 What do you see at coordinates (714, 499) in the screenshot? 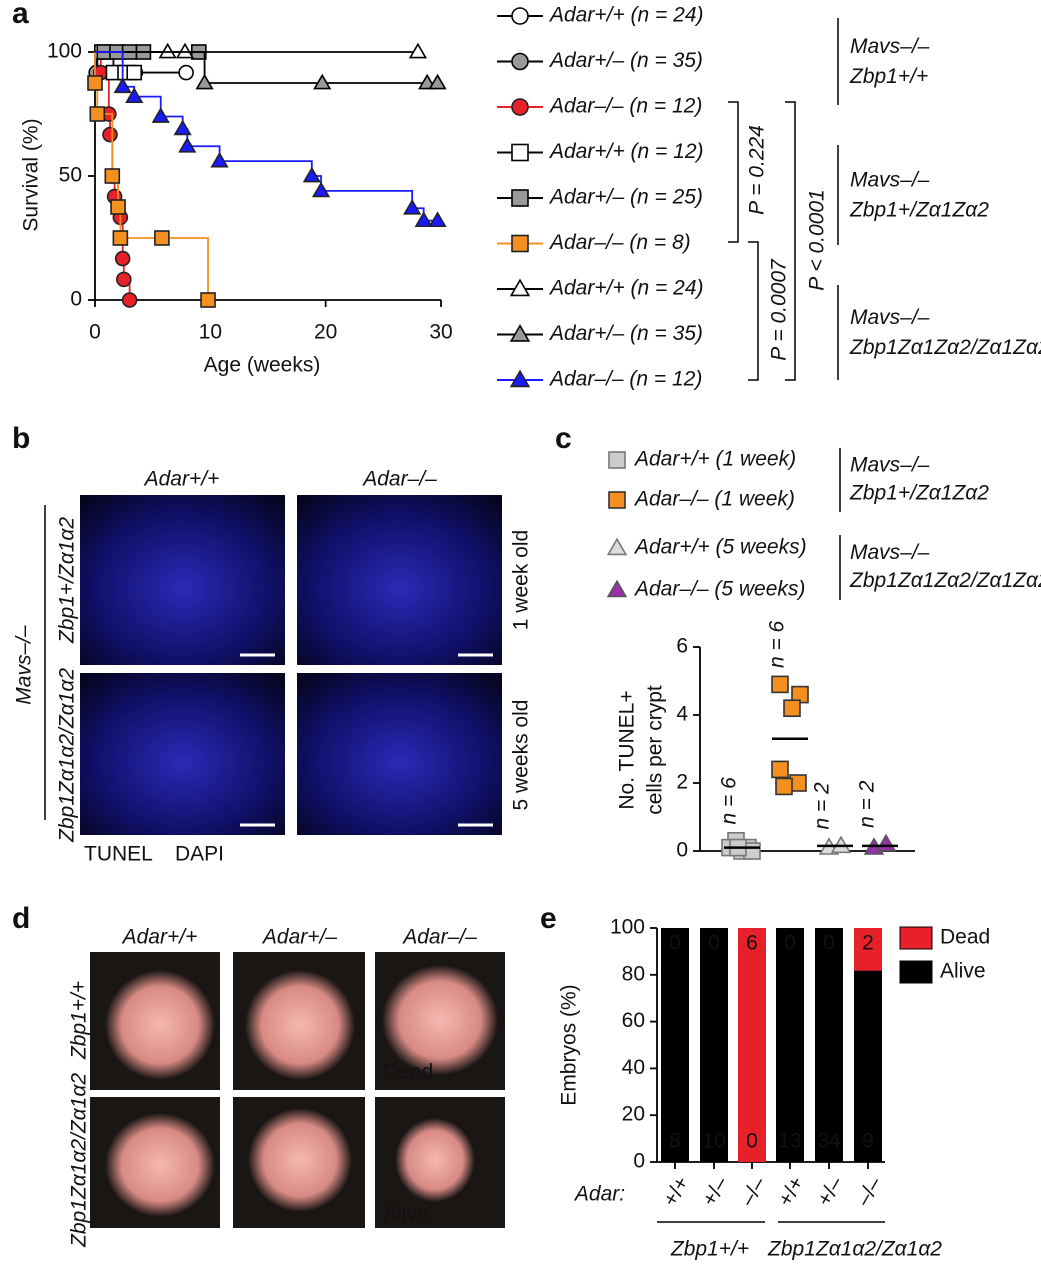
I see `legend-label: Adar–/– (1 week)` at bounding box center [714, 499].